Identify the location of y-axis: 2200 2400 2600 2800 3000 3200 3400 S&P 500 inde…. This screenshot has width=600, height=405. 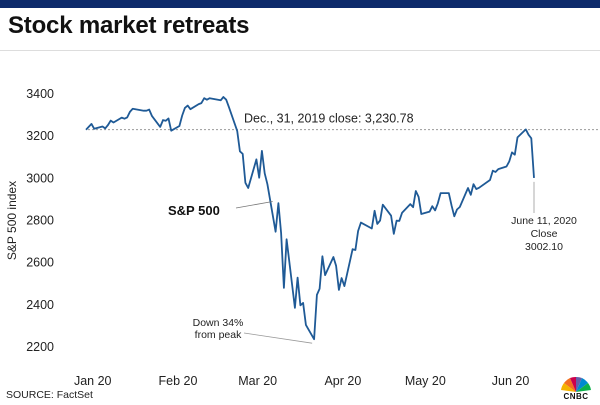
(29, 220).